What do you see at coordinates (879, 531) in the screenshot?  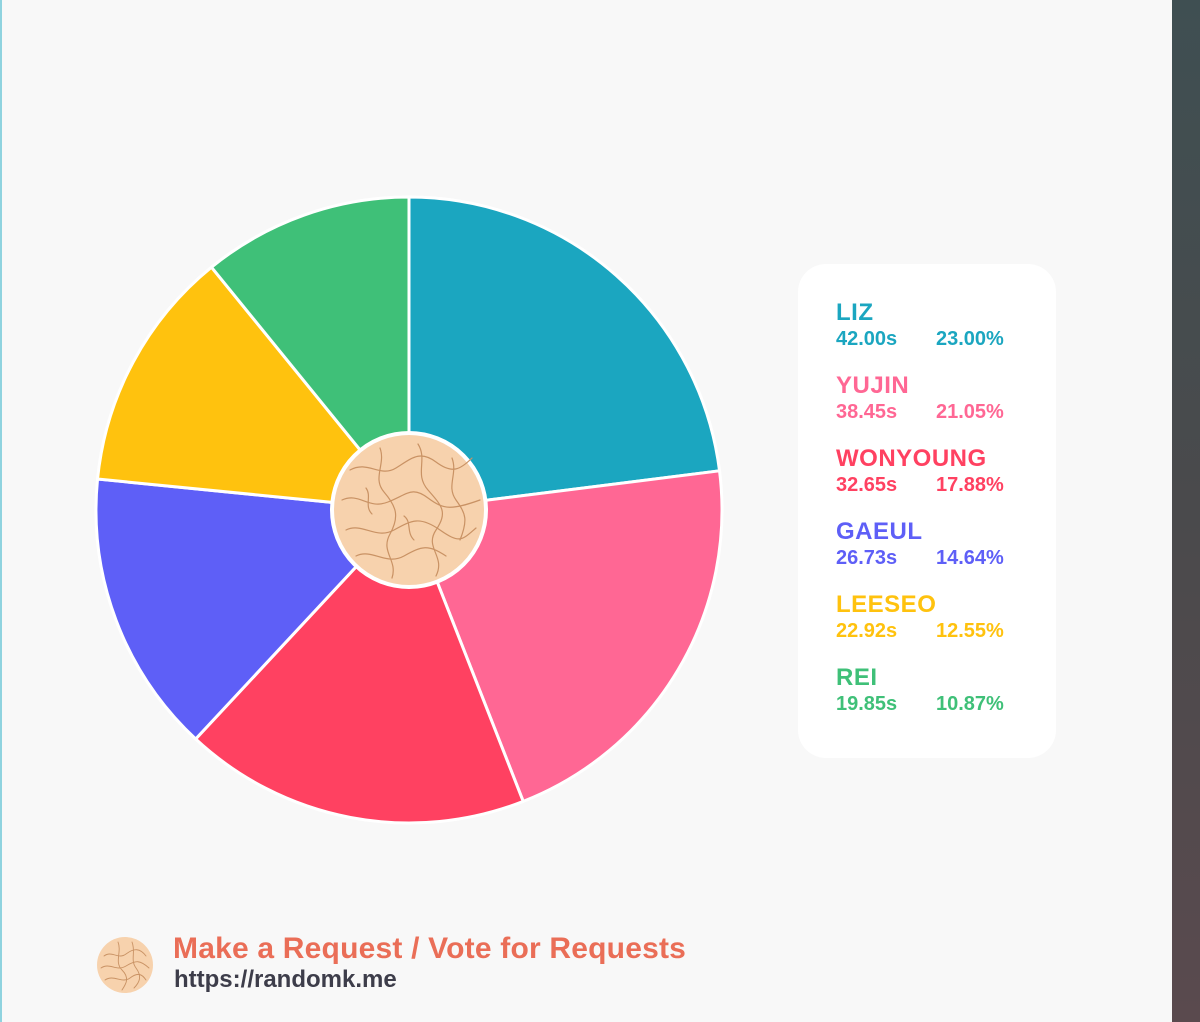 I see `legend-name: GAEUL` at bounding box center [879, 531].